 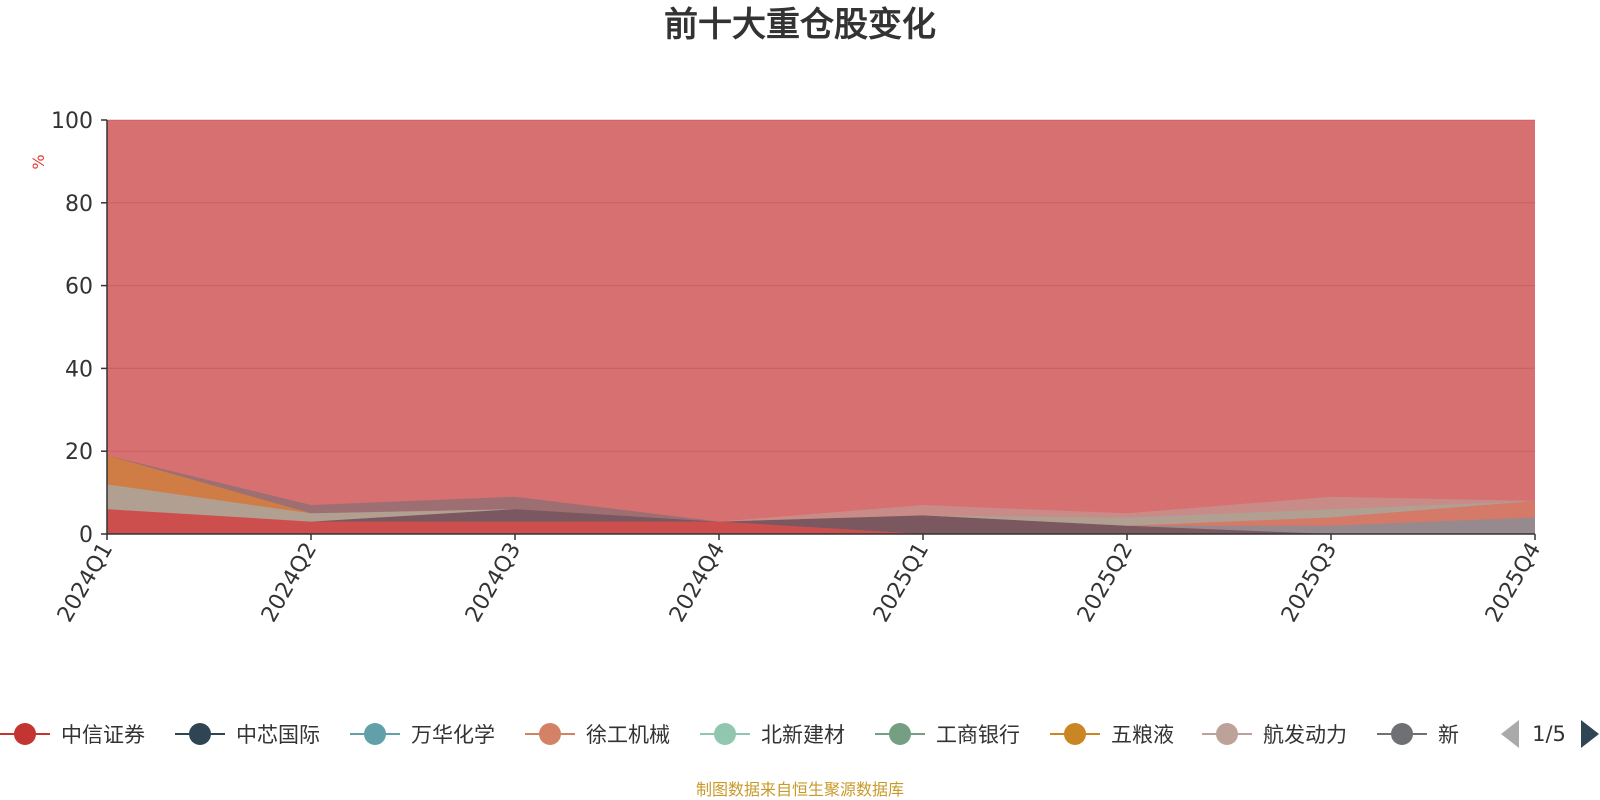 What do you see at coordinates (278, 735) in the screenshot?
I see `legend-label: 中芯国际` at bounding box center [278, 735].